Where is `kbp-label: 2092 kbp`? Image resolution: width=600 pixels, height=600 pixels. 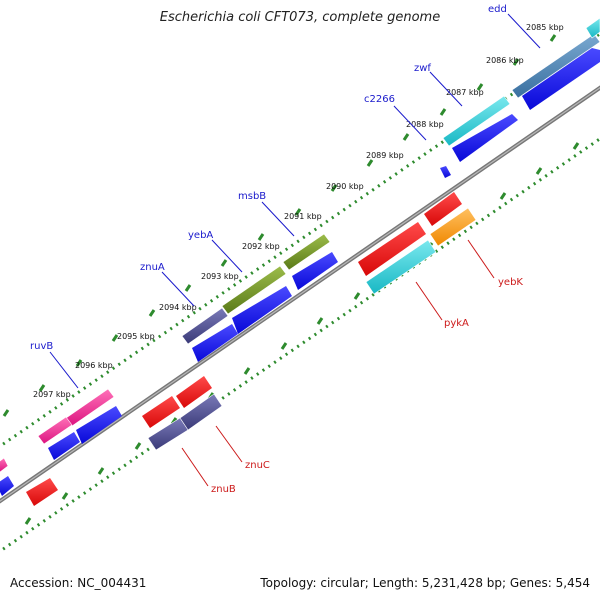 kbp-label: 2092 kbp is located at coordinates (261, 246).